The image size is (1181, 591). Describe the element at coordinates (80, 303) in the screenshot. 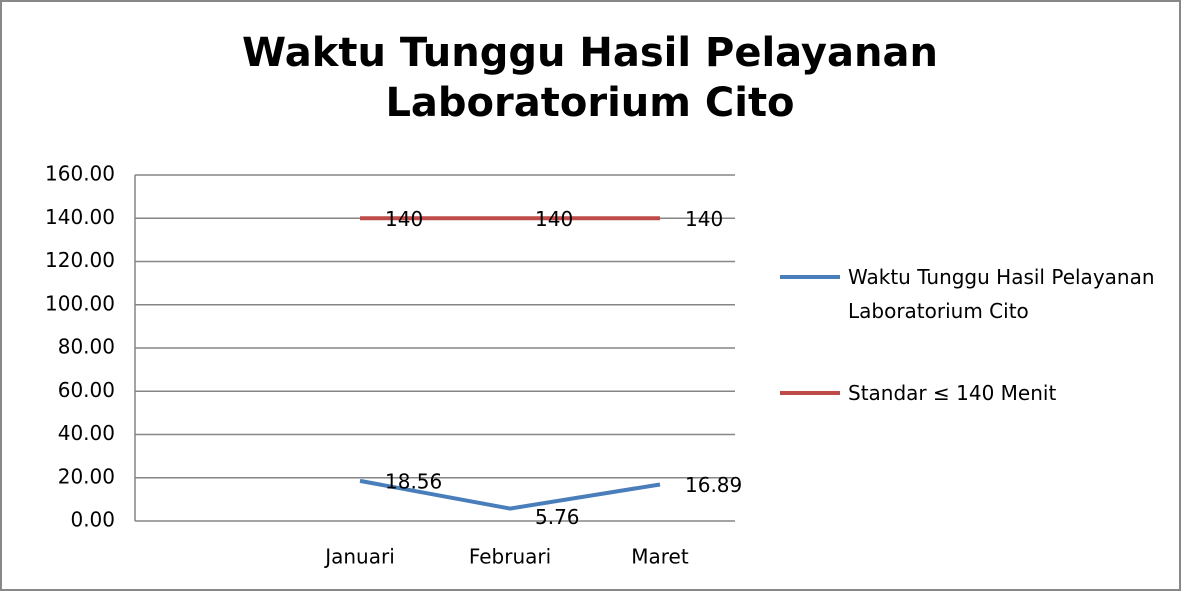

I see `y-tick-label: 100.00` at that location.